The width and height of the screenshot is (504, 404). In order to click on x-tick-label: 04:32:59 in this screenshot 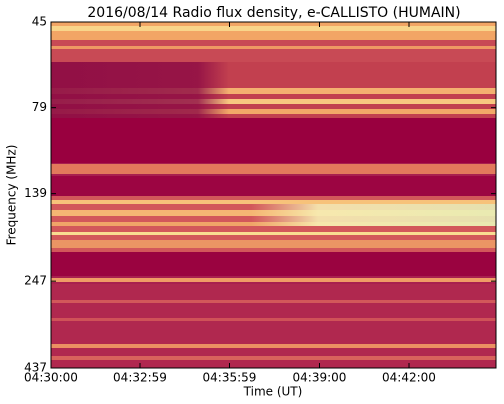, I will do `click(140, 378)`.